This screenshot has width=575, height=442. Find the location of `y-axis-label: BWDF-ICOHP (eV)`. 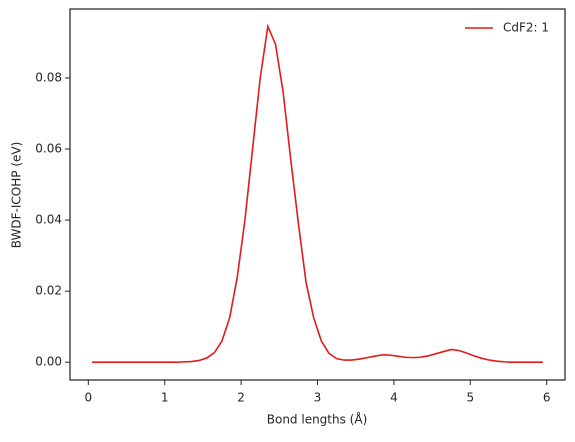

y-axis-label: BWDF-ICOHP (eV) is located at coordinates (17, 195).